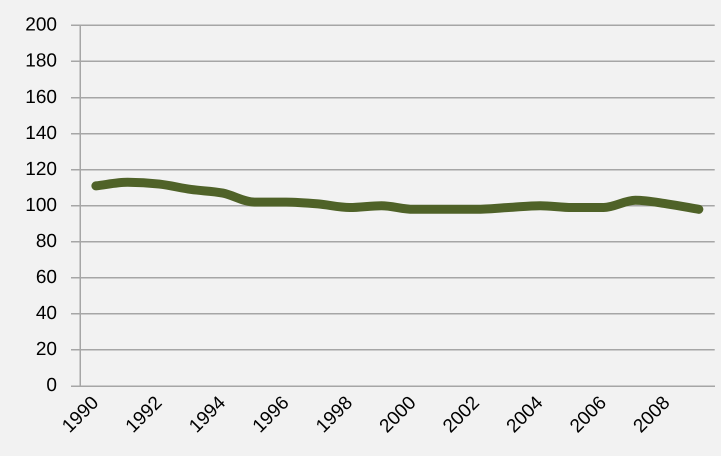  What do you see at coordinates (46, 349) in the screenshot?
I see `y-tick-label: 20` at bounding box center [46, 349].